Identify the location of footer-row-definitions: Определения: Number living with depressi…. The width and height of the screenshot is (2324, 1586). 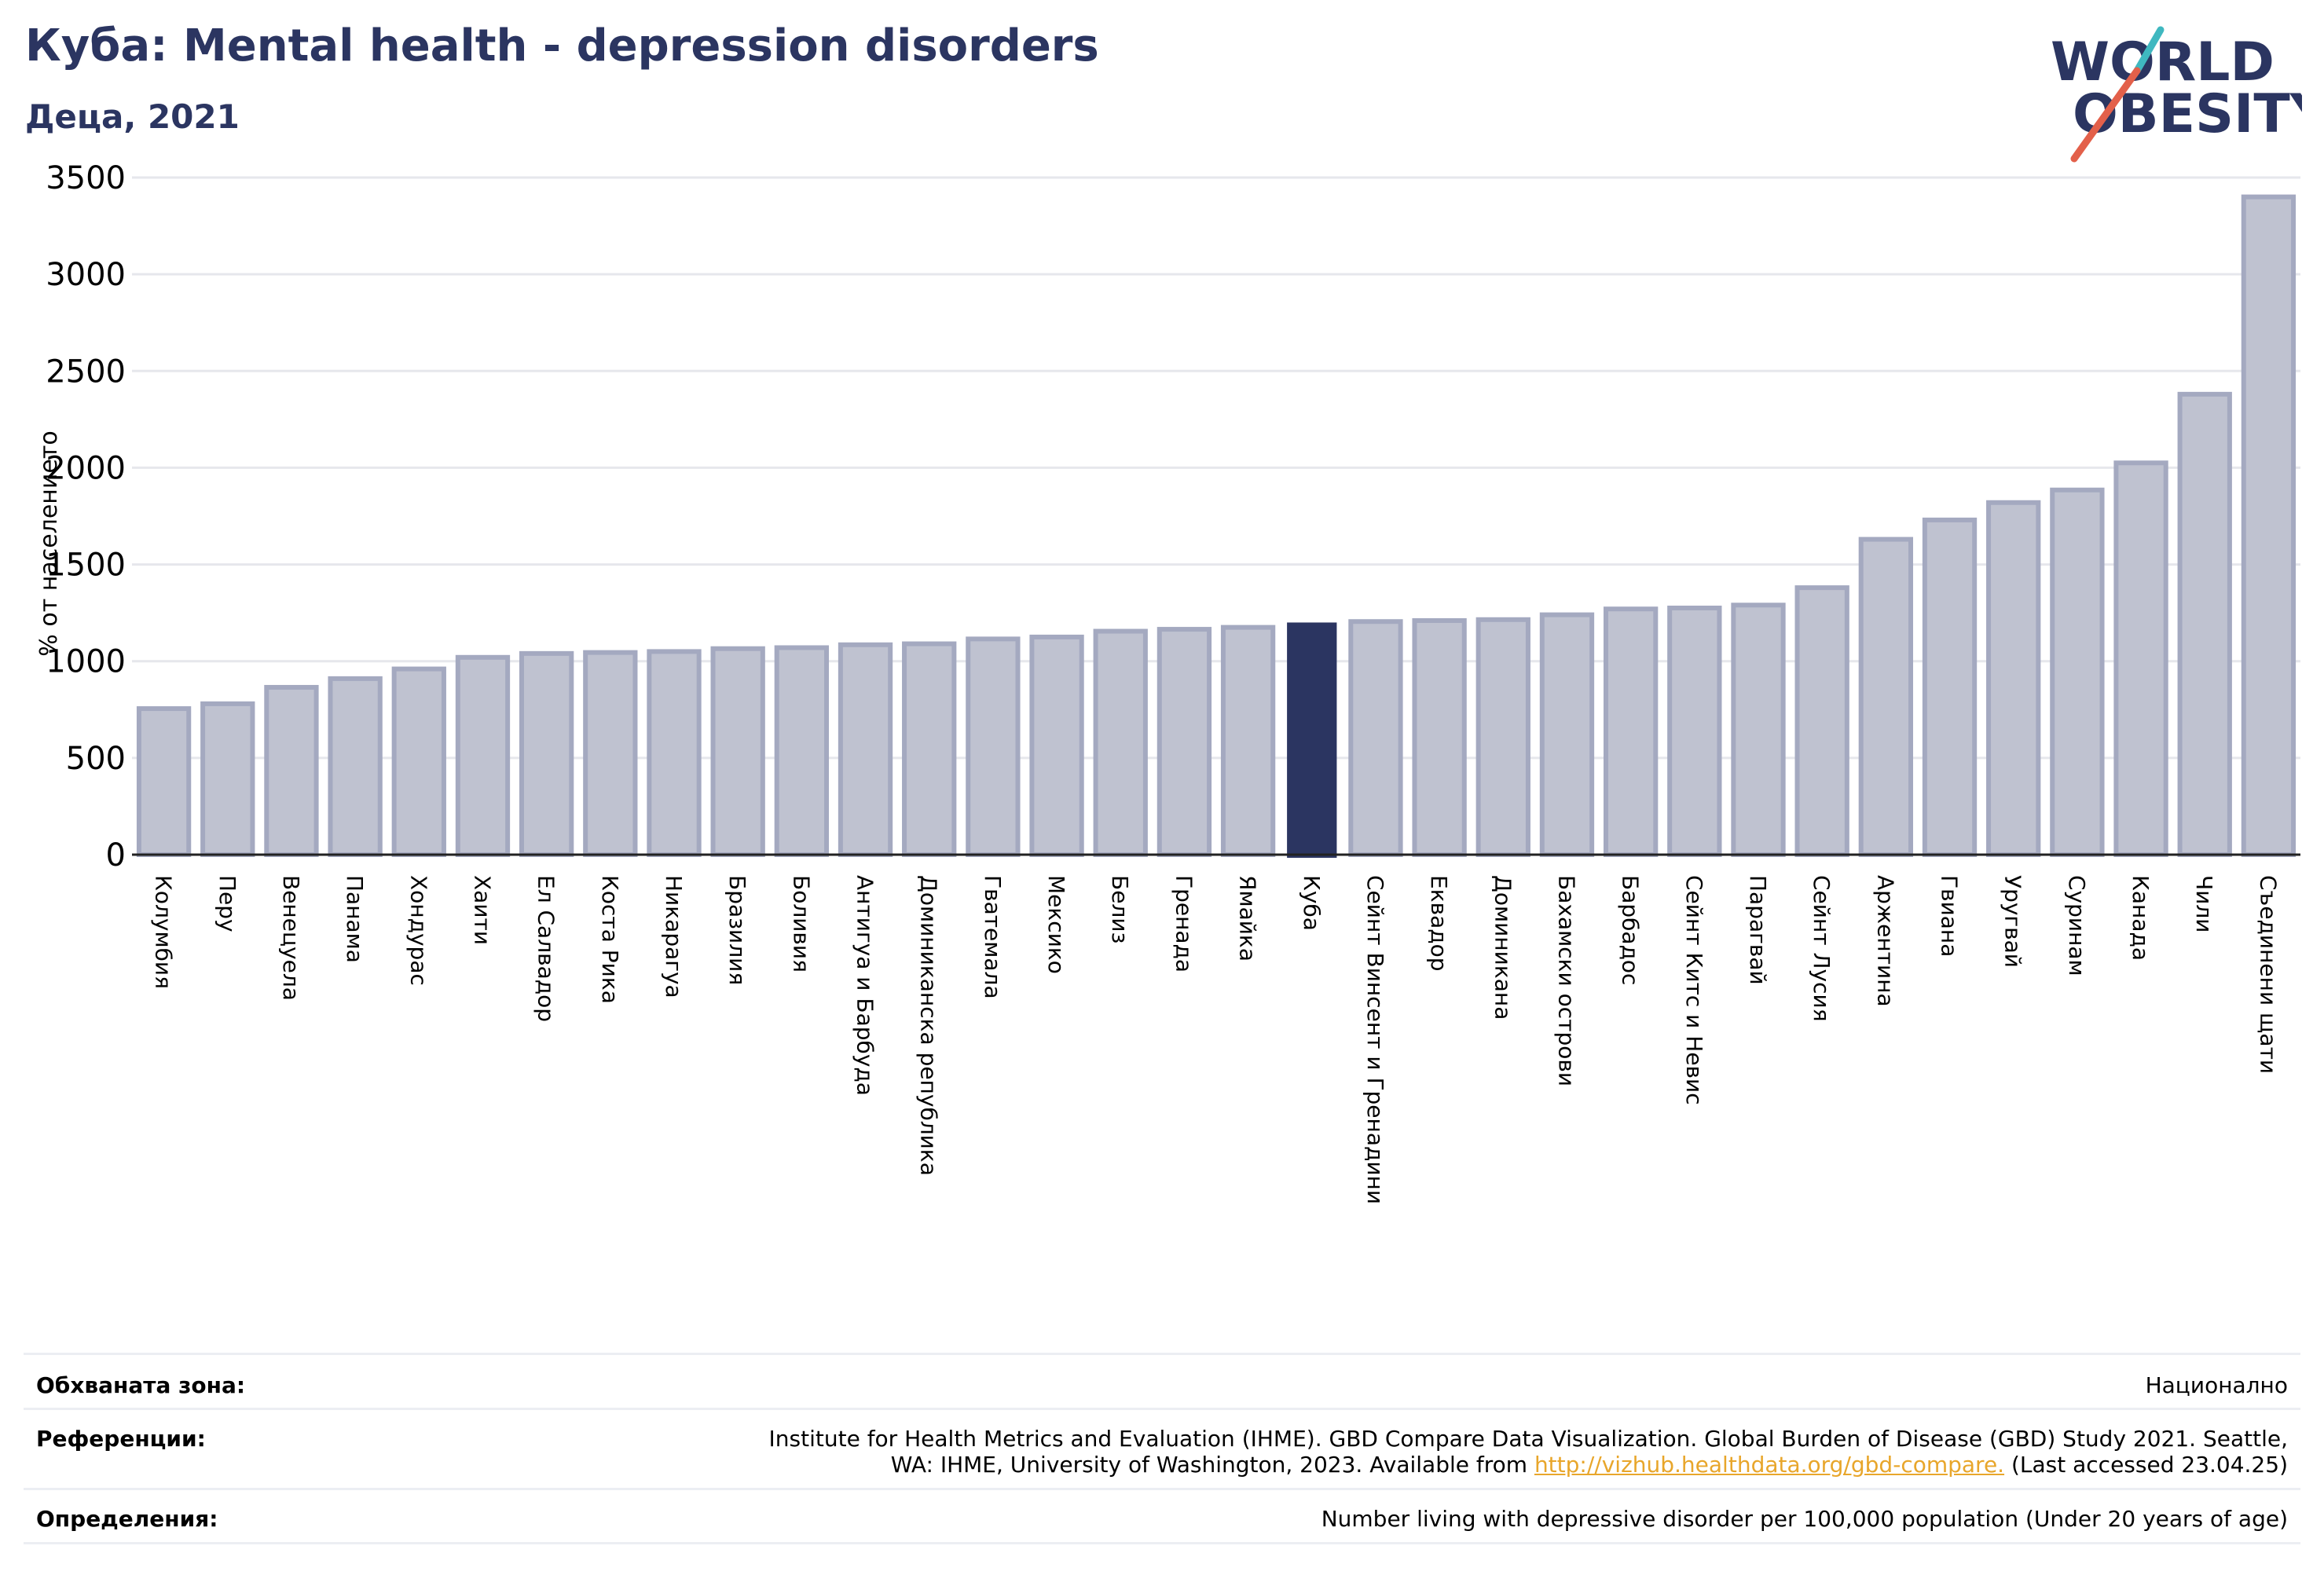
(1162, 1516).